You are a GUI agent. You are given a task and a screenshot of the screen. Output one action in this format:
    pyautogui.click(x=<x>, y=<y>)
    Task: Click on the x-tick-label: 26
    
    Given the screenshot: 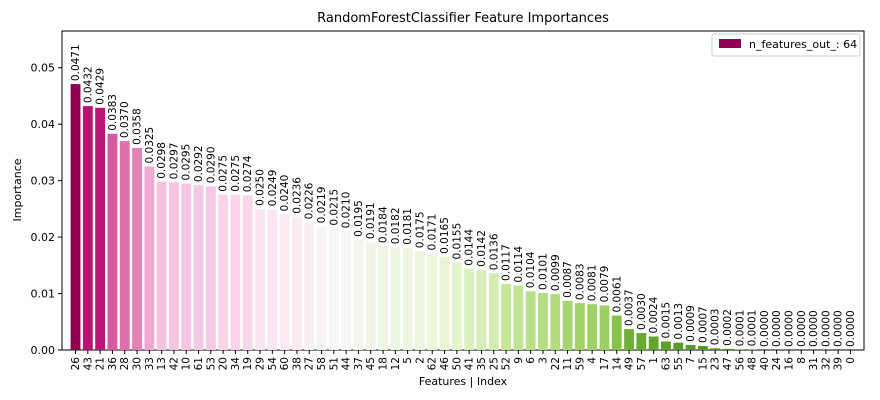 What is the action you would take?
    pyautogui.click(x=76, y=364)
    